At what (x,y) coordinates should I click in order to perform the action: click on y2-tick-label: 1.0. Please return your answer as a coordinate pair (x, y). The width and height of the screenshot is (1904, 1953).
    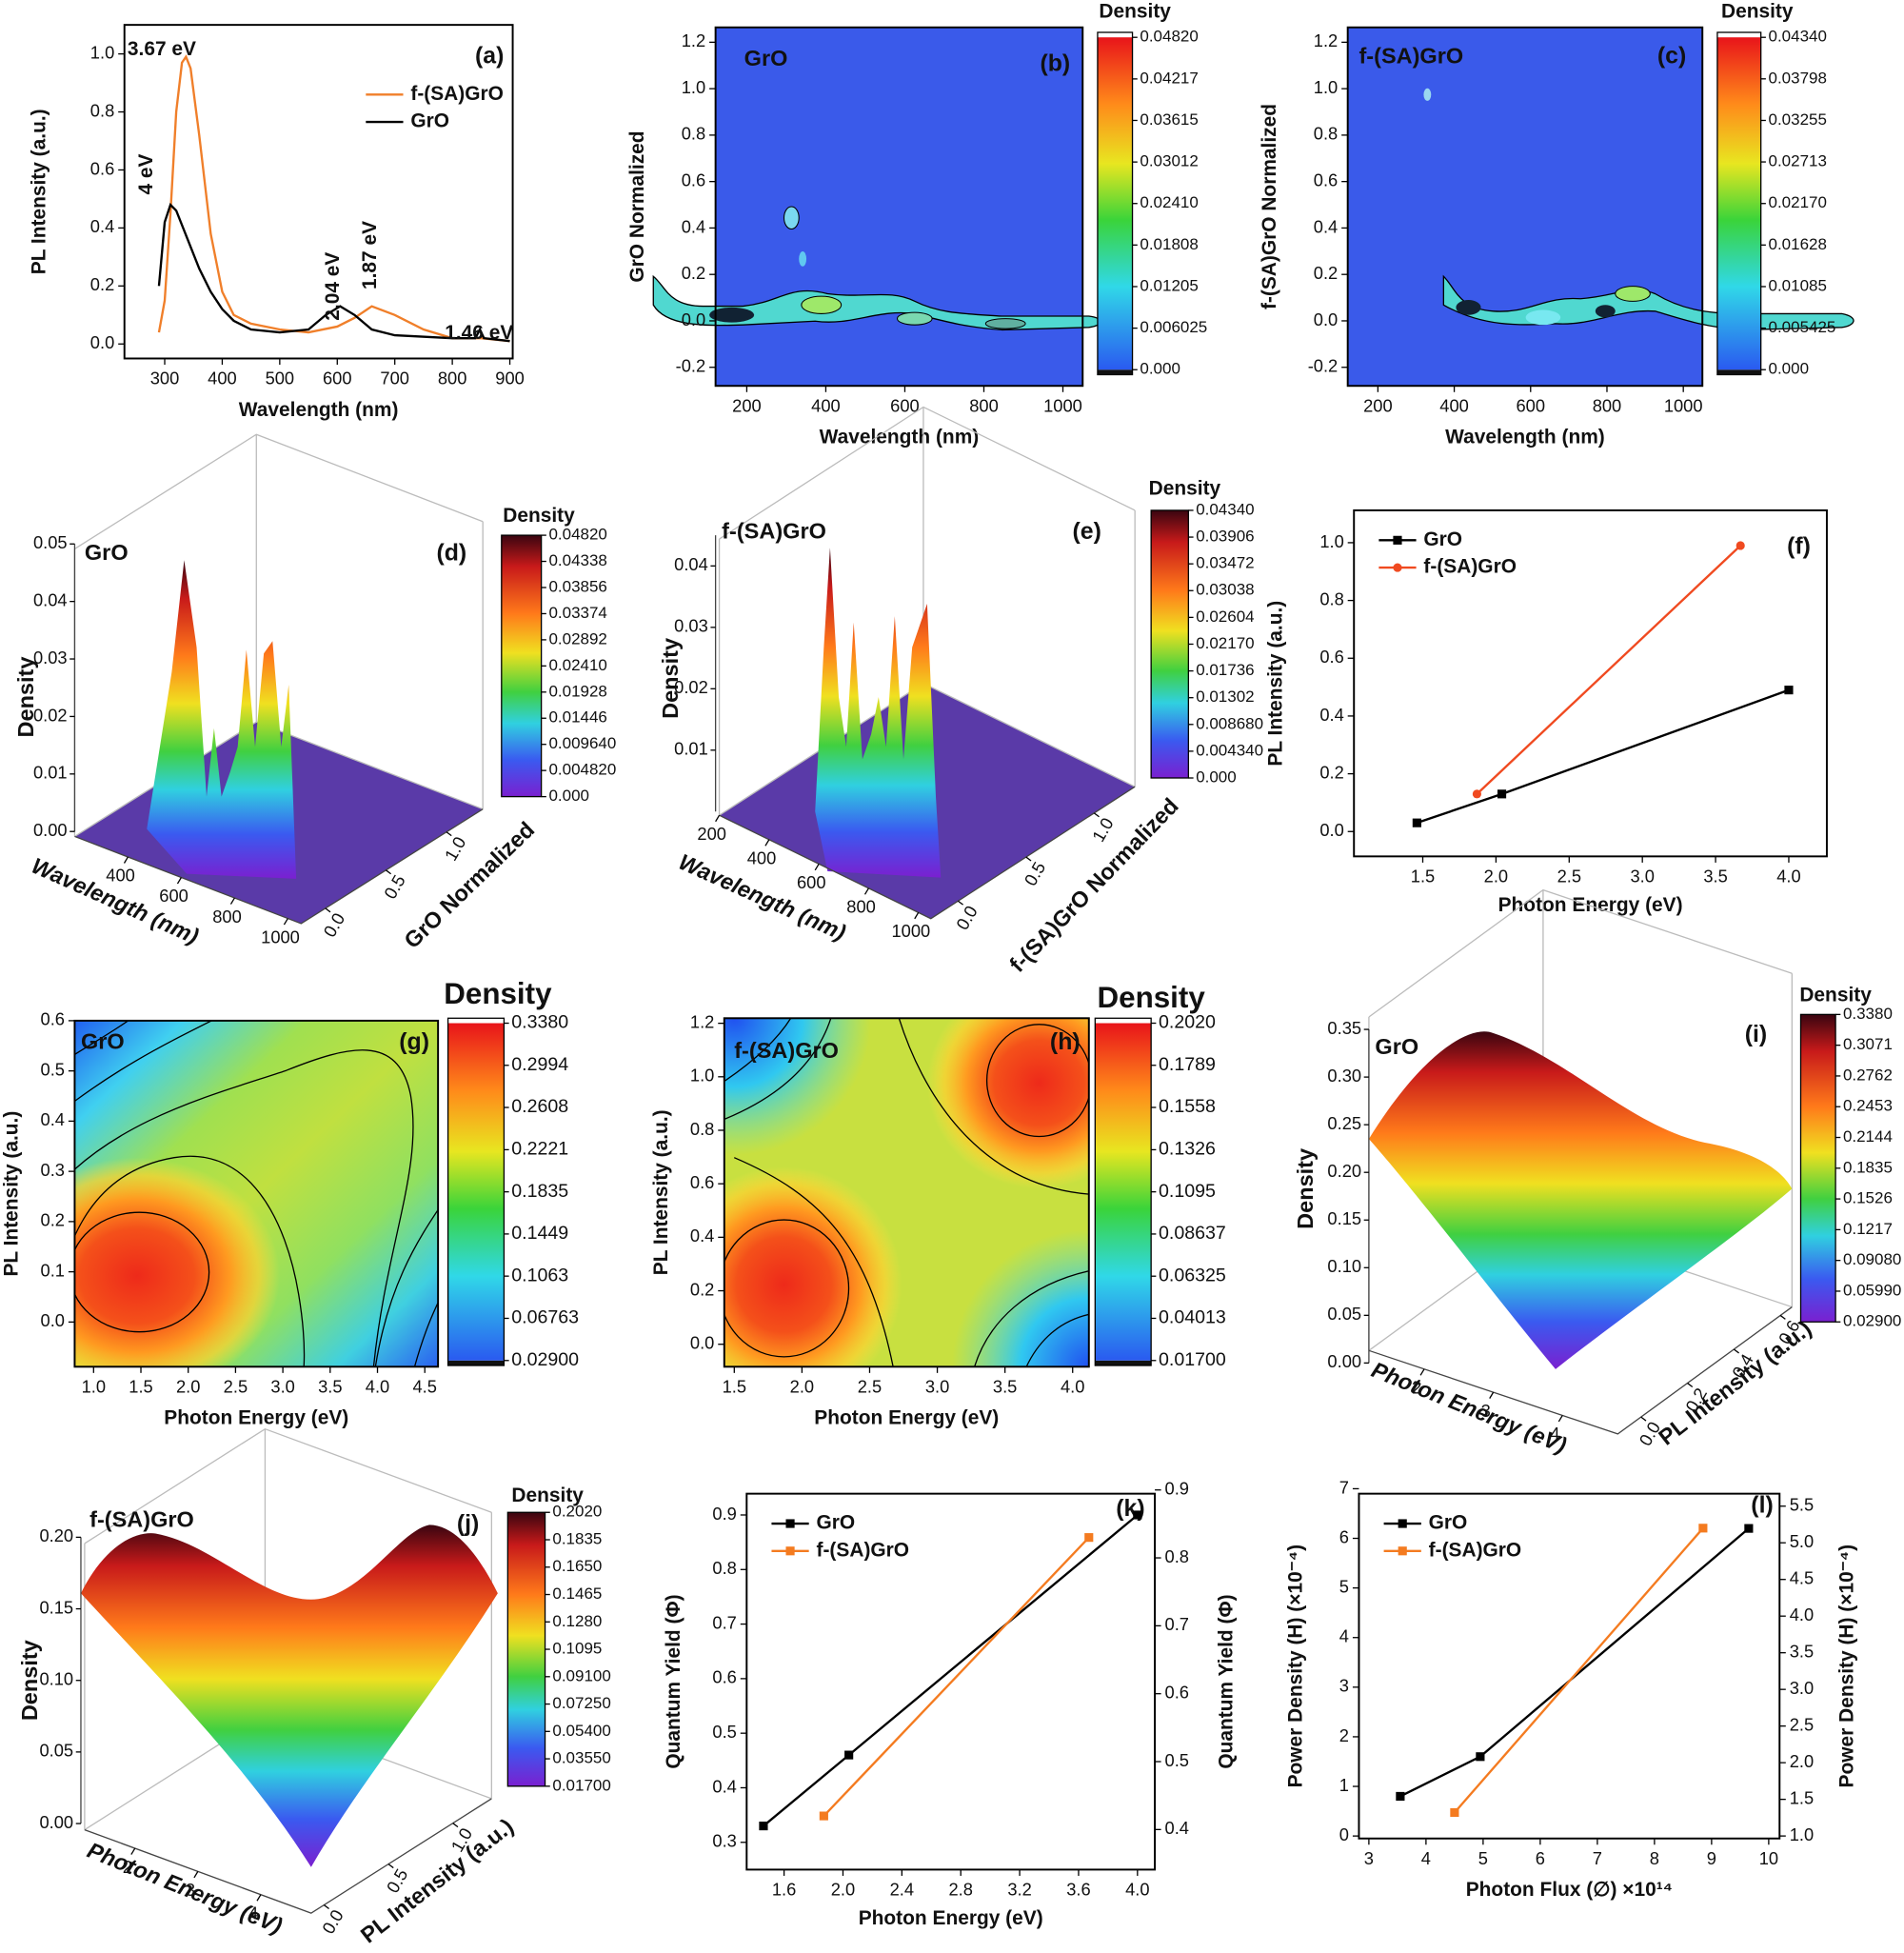
    Looking at the image, I should click on (1802, 1834).